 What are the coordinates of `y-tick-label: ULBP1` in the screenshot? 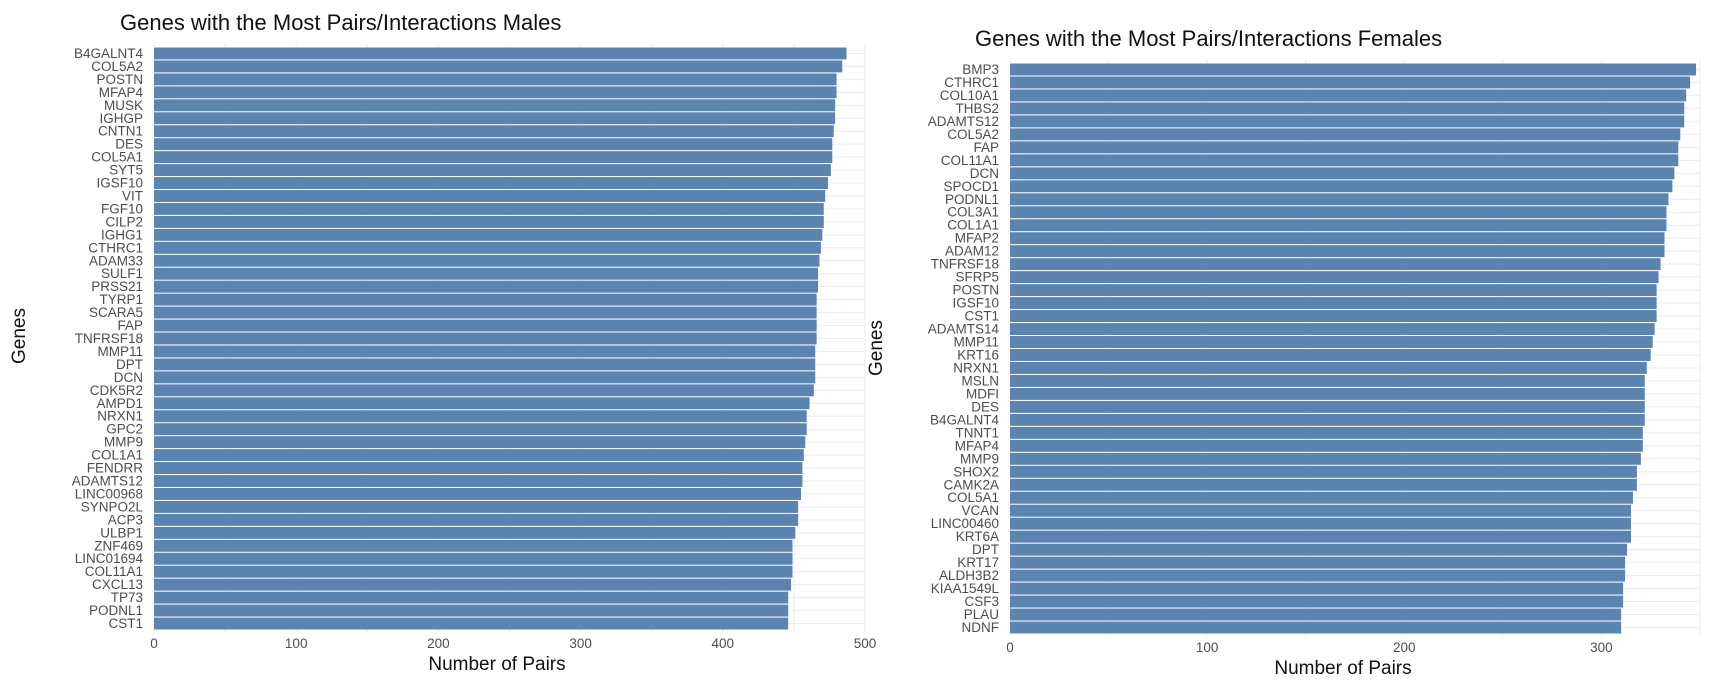 It's located at (121, 532).